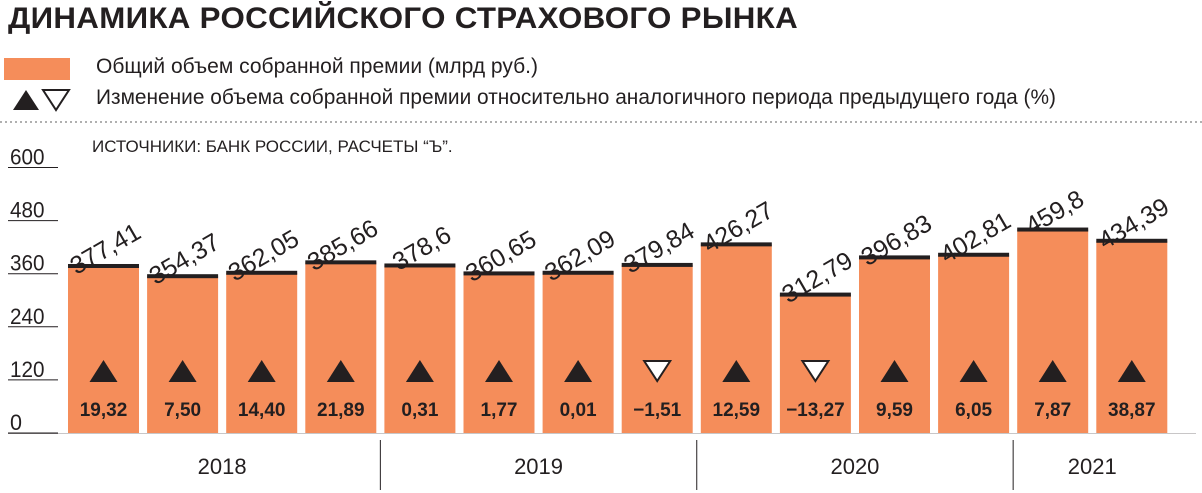 This screenshot has height=493, width=1202. What do you see at coordinates (27, 157) in the screenshot?
I see `y-tick-label: 600` at bounding box center [27, 157].